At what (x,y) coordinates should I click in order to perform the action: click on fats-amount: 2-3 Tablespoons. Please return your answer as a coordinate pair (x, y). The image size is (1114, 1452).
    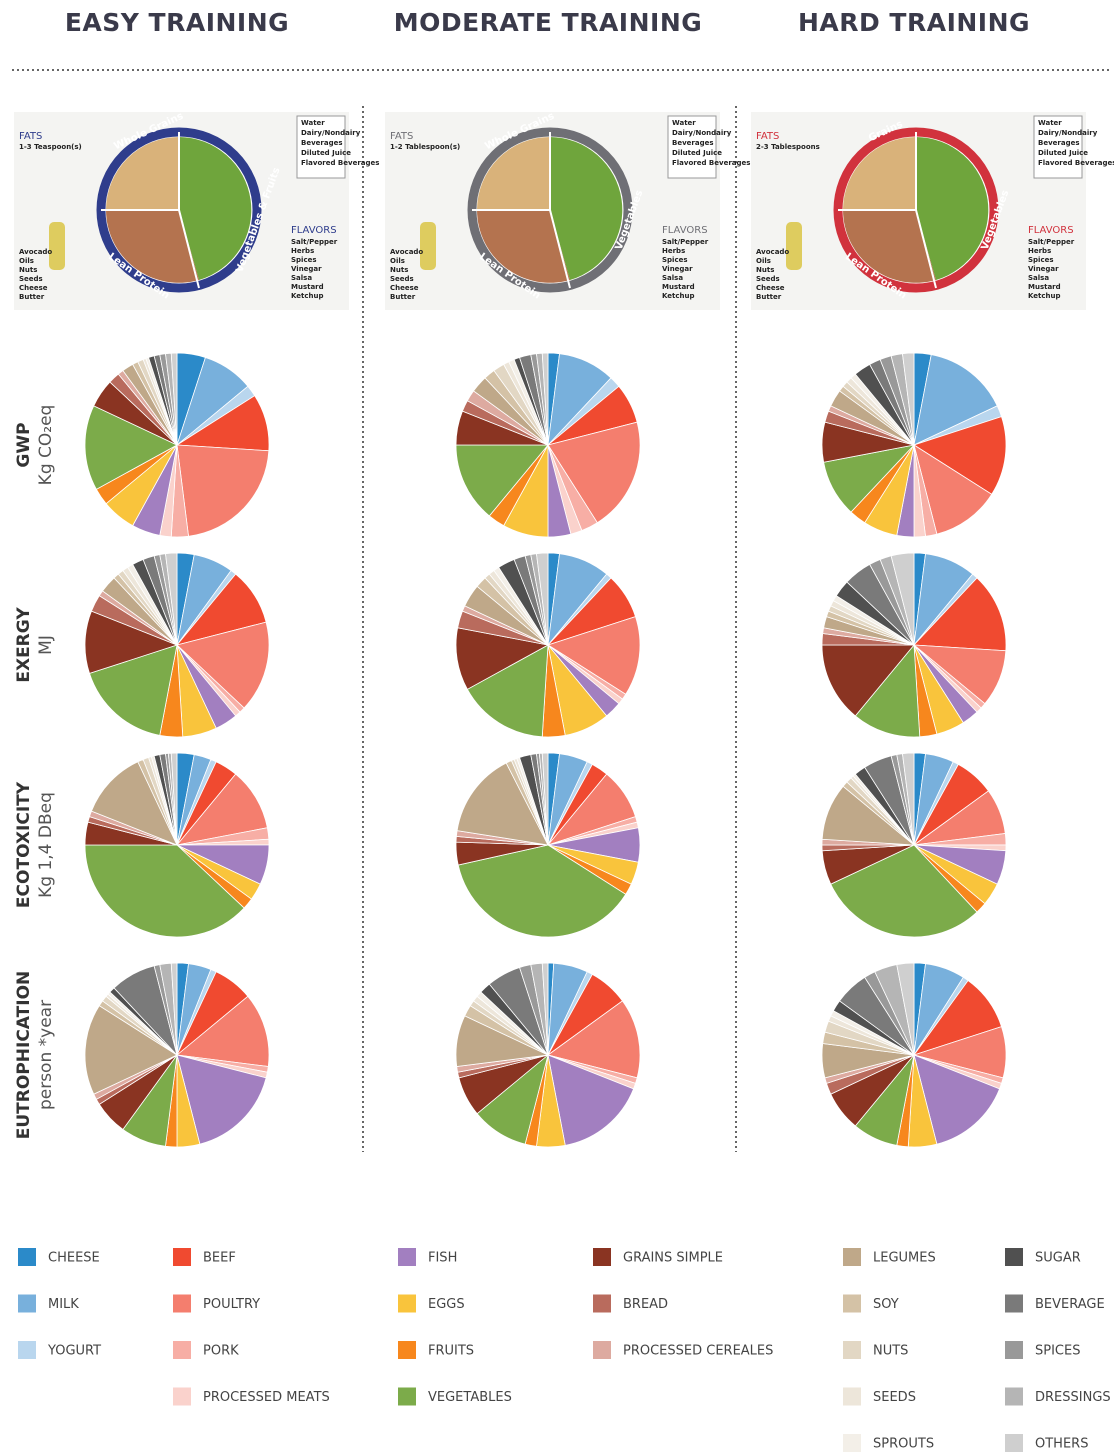
    Looking at the image, I should click on (788, 147).